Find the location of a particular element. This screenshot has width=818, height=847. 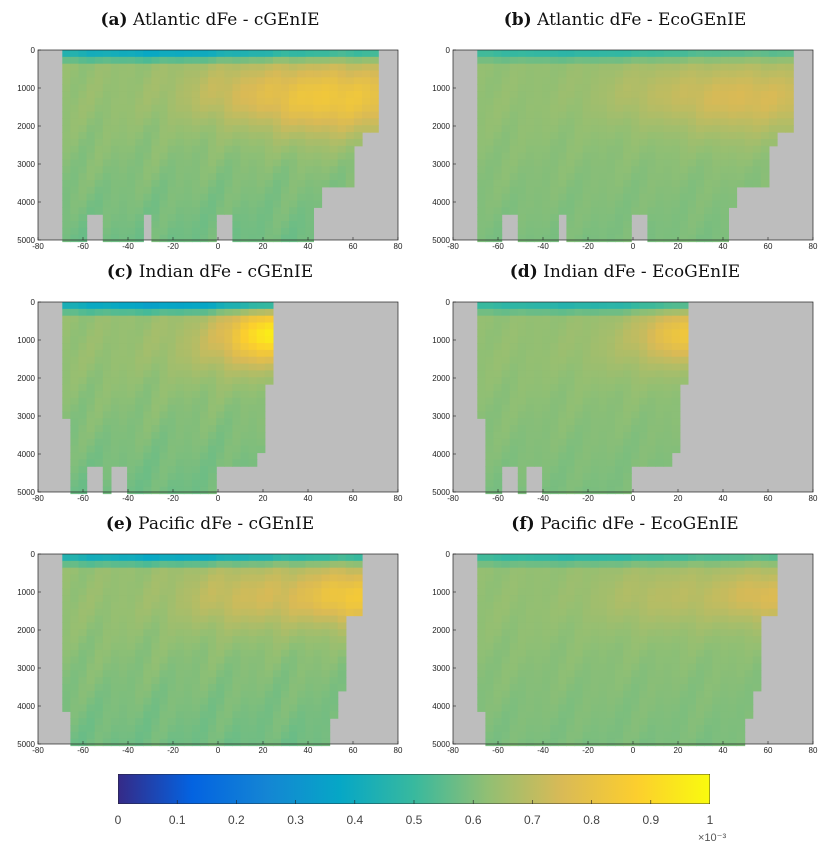

x-tick-label: -40 is located at coordinates (543, 246).